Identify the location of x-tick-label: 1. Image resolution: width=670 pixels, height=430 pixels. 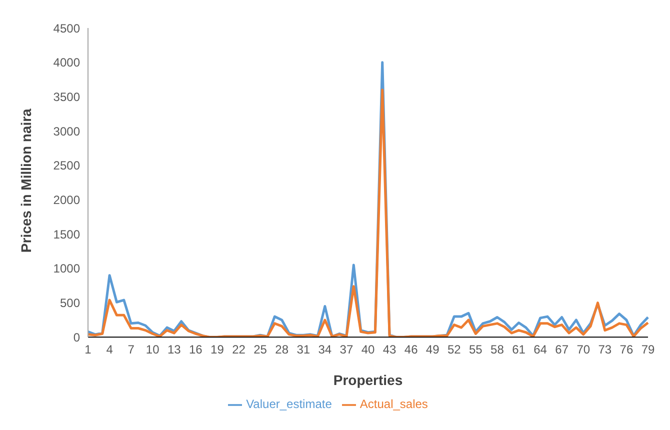
(88, 349).